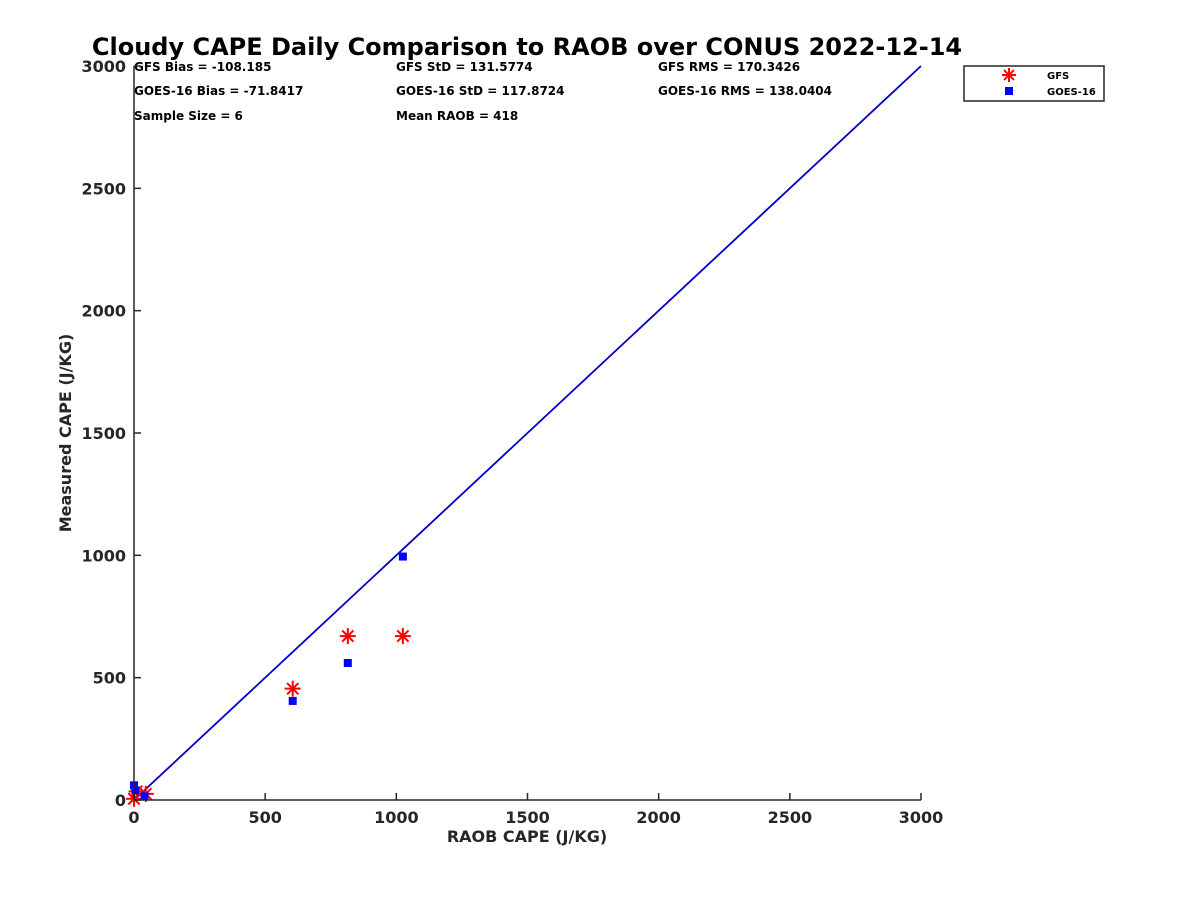 This screenshot has width=1200, height=900. Describe the element at coordinates (188, 116) in the screenshot. I see `stat-text: Sample Size = 6` at that location.